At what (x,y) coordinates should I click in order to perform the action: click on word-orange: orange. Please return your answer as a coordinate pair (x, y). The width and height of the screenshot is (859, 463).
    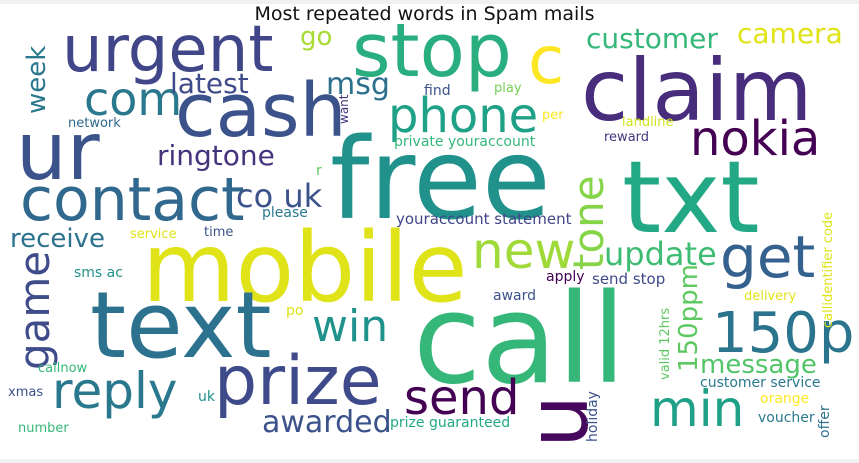
    Looking at the image, I should click on (785, 399).